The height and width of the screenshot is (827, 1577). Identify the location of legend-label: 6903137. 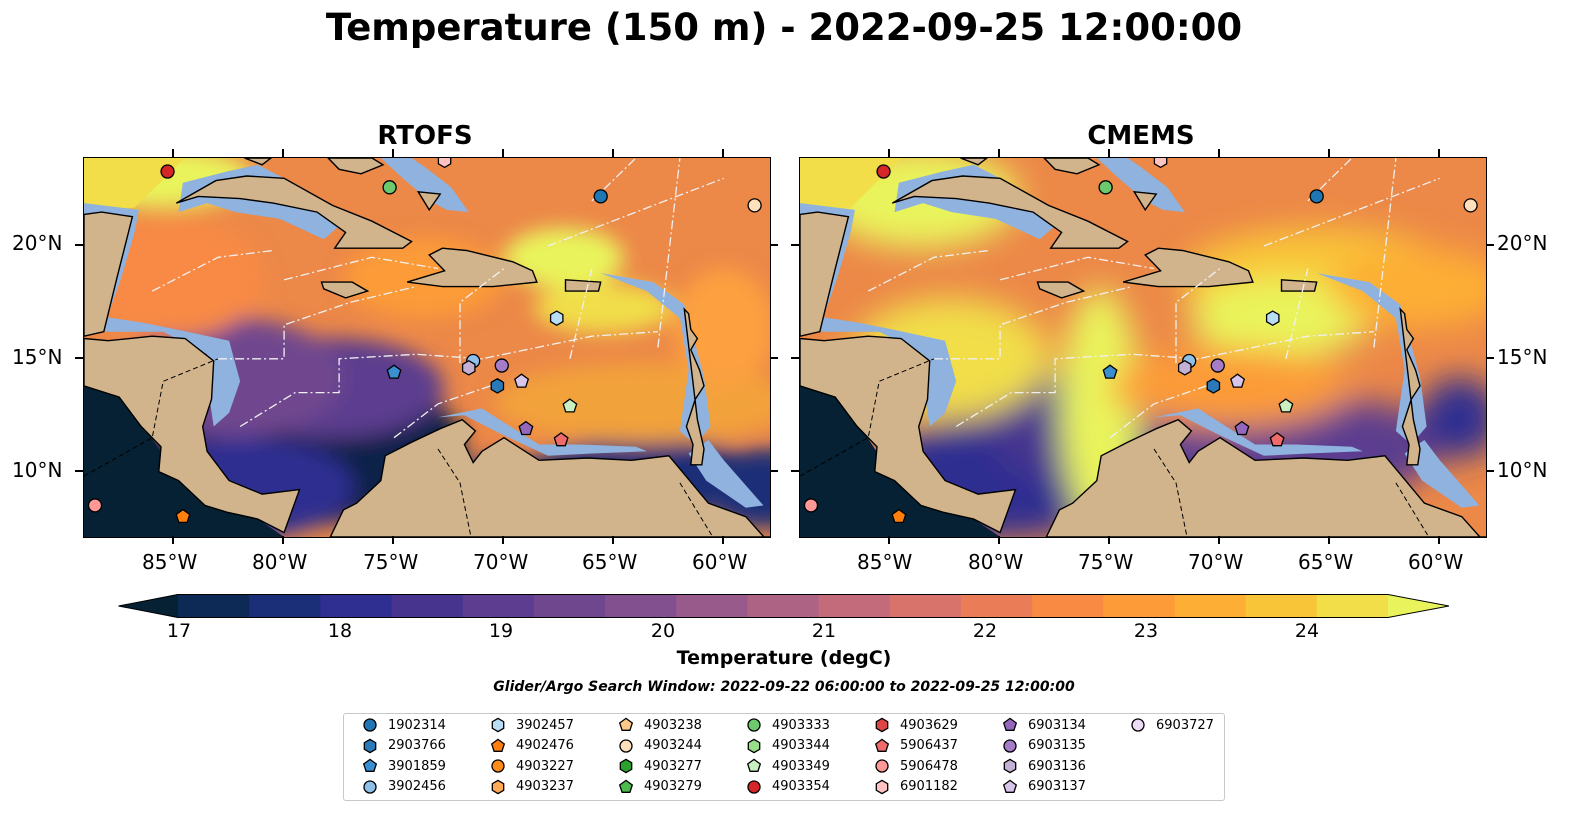
(1057, 786).